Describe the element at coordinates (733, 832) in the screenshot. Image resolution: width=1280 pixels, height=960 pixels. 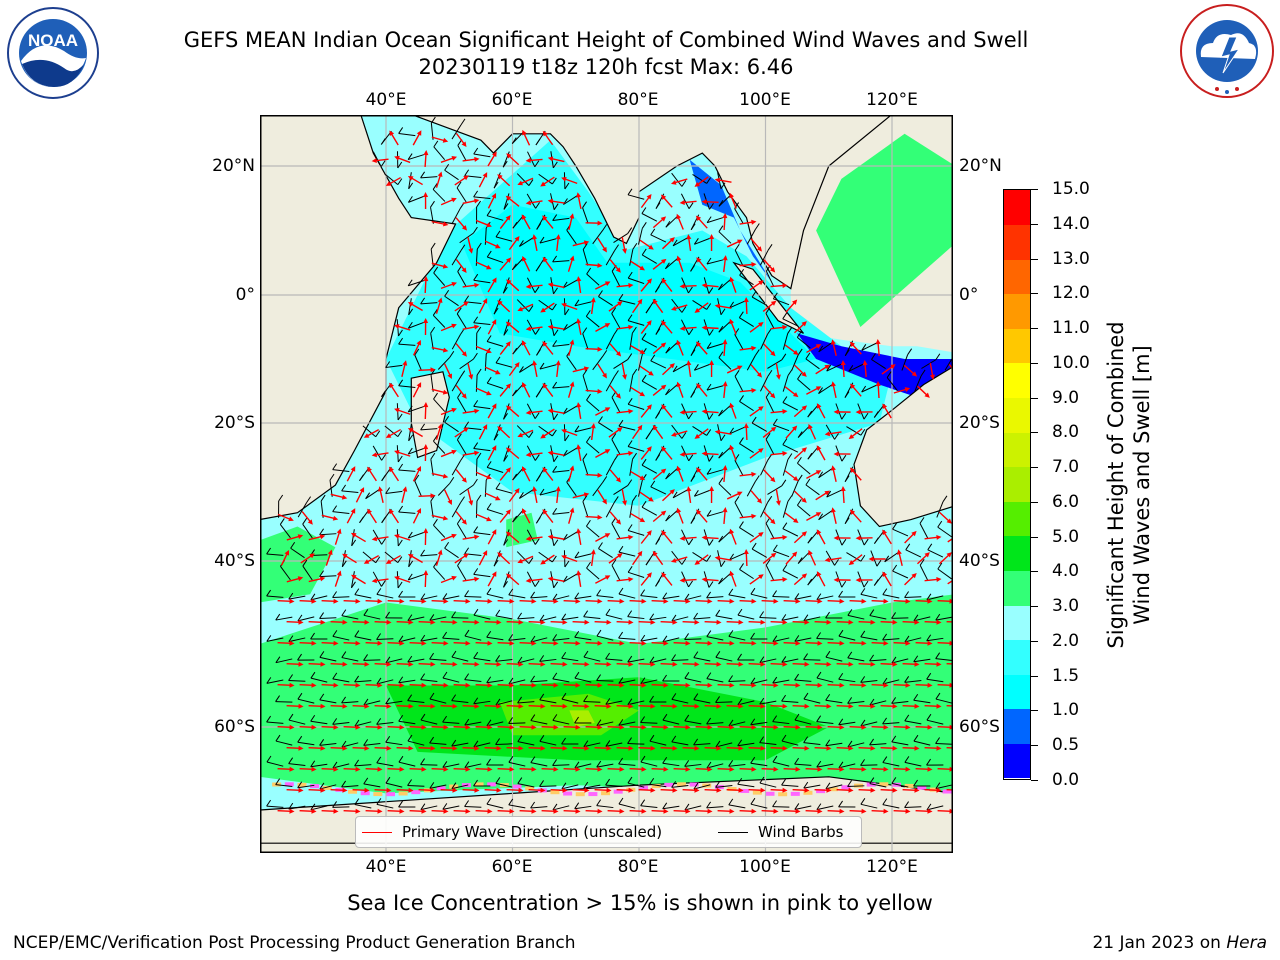
I see `legend-swatch-wind` at that location.